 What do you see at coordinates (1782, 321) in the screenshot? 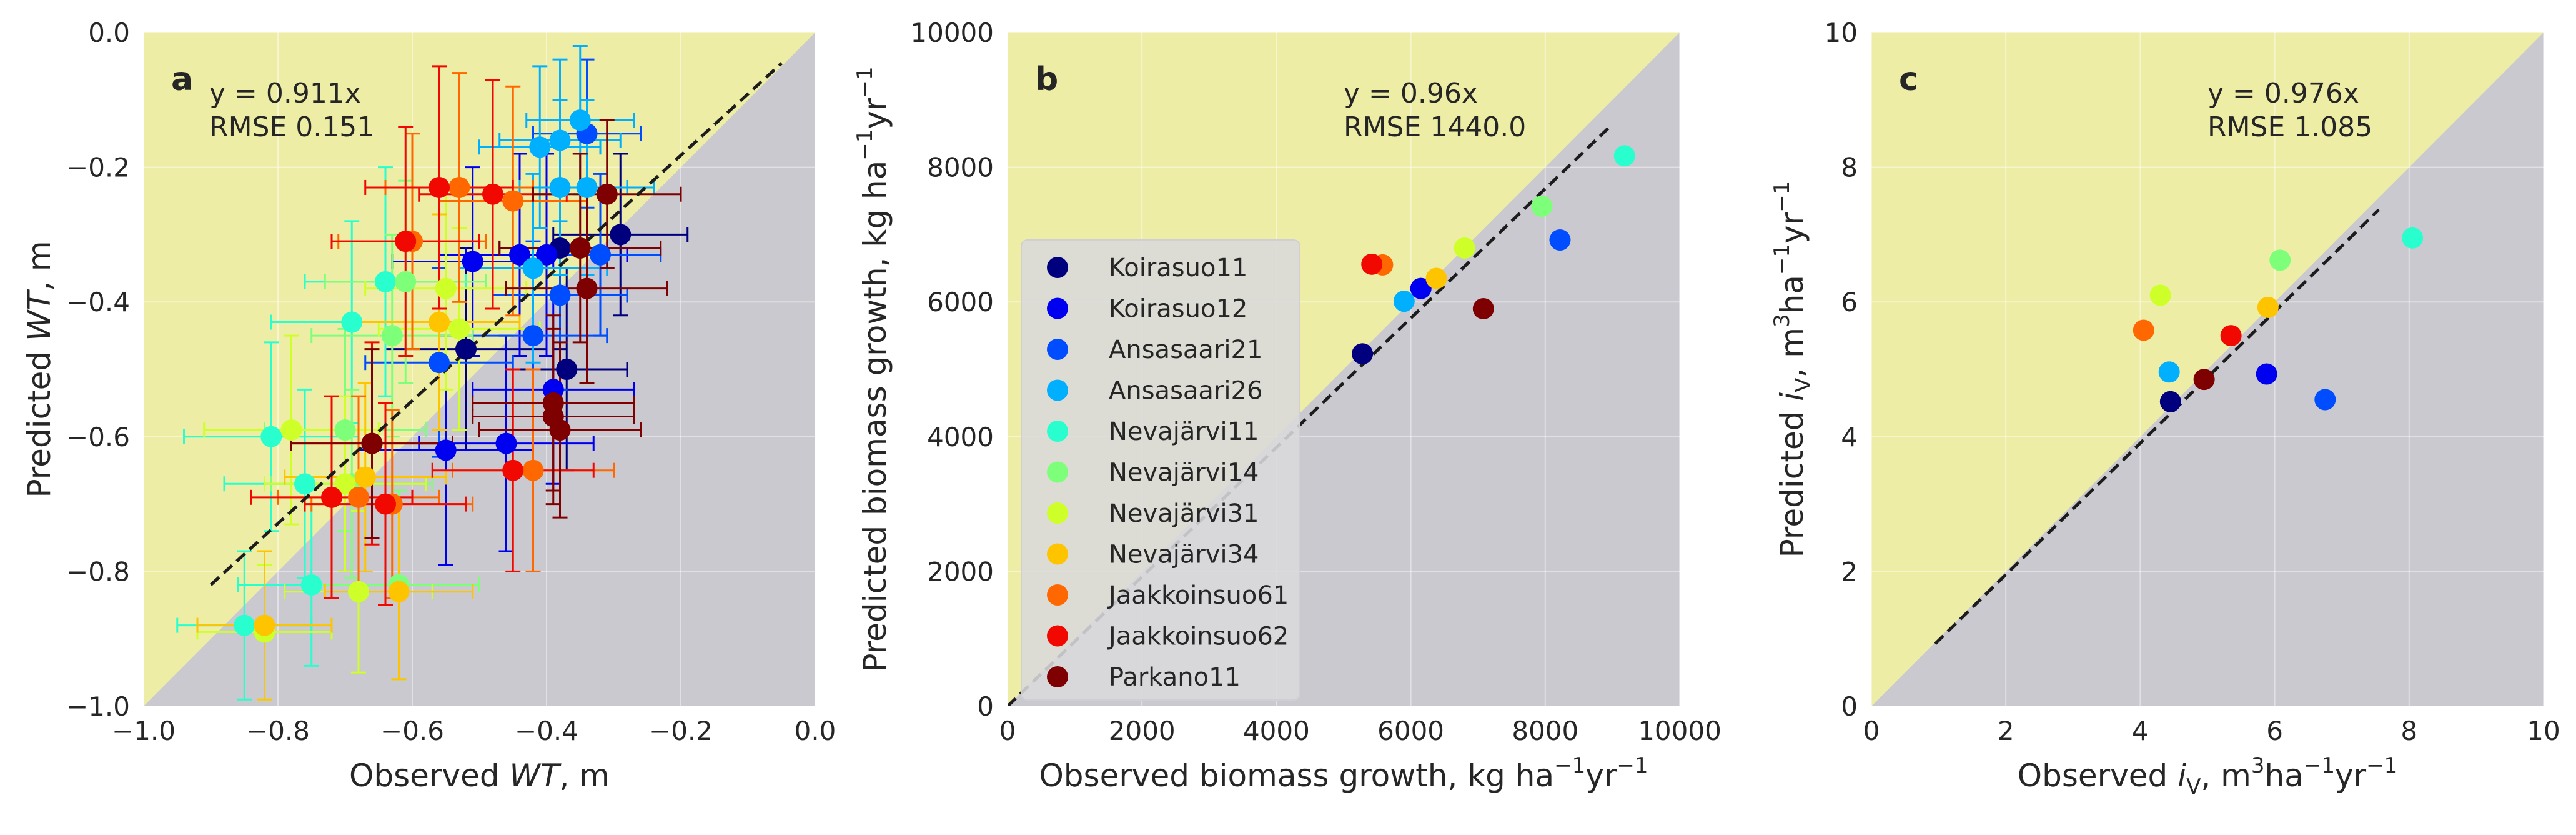
I see `label-part: 3` at bounding box center [1782, 321].